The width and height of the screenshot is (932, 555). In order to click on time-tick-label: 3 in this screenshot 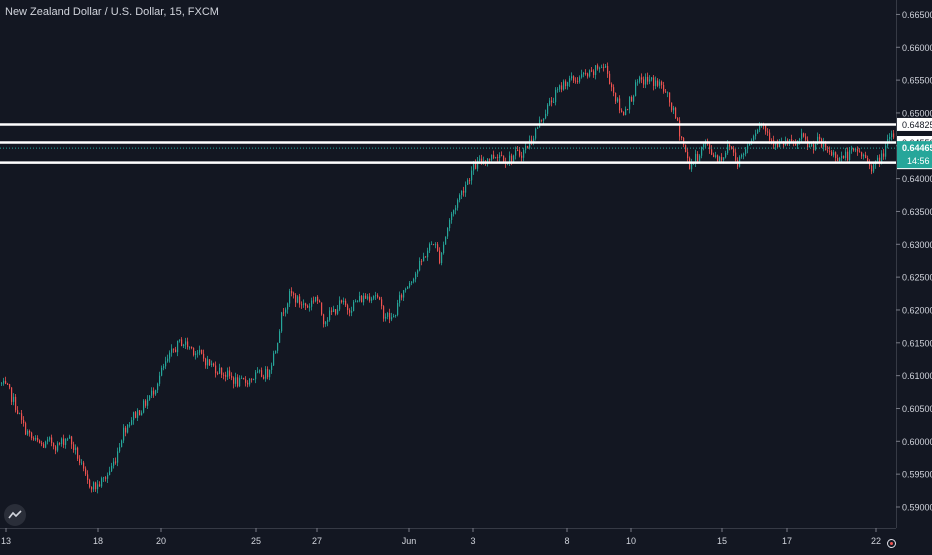, I will do `click(472, 541)`.